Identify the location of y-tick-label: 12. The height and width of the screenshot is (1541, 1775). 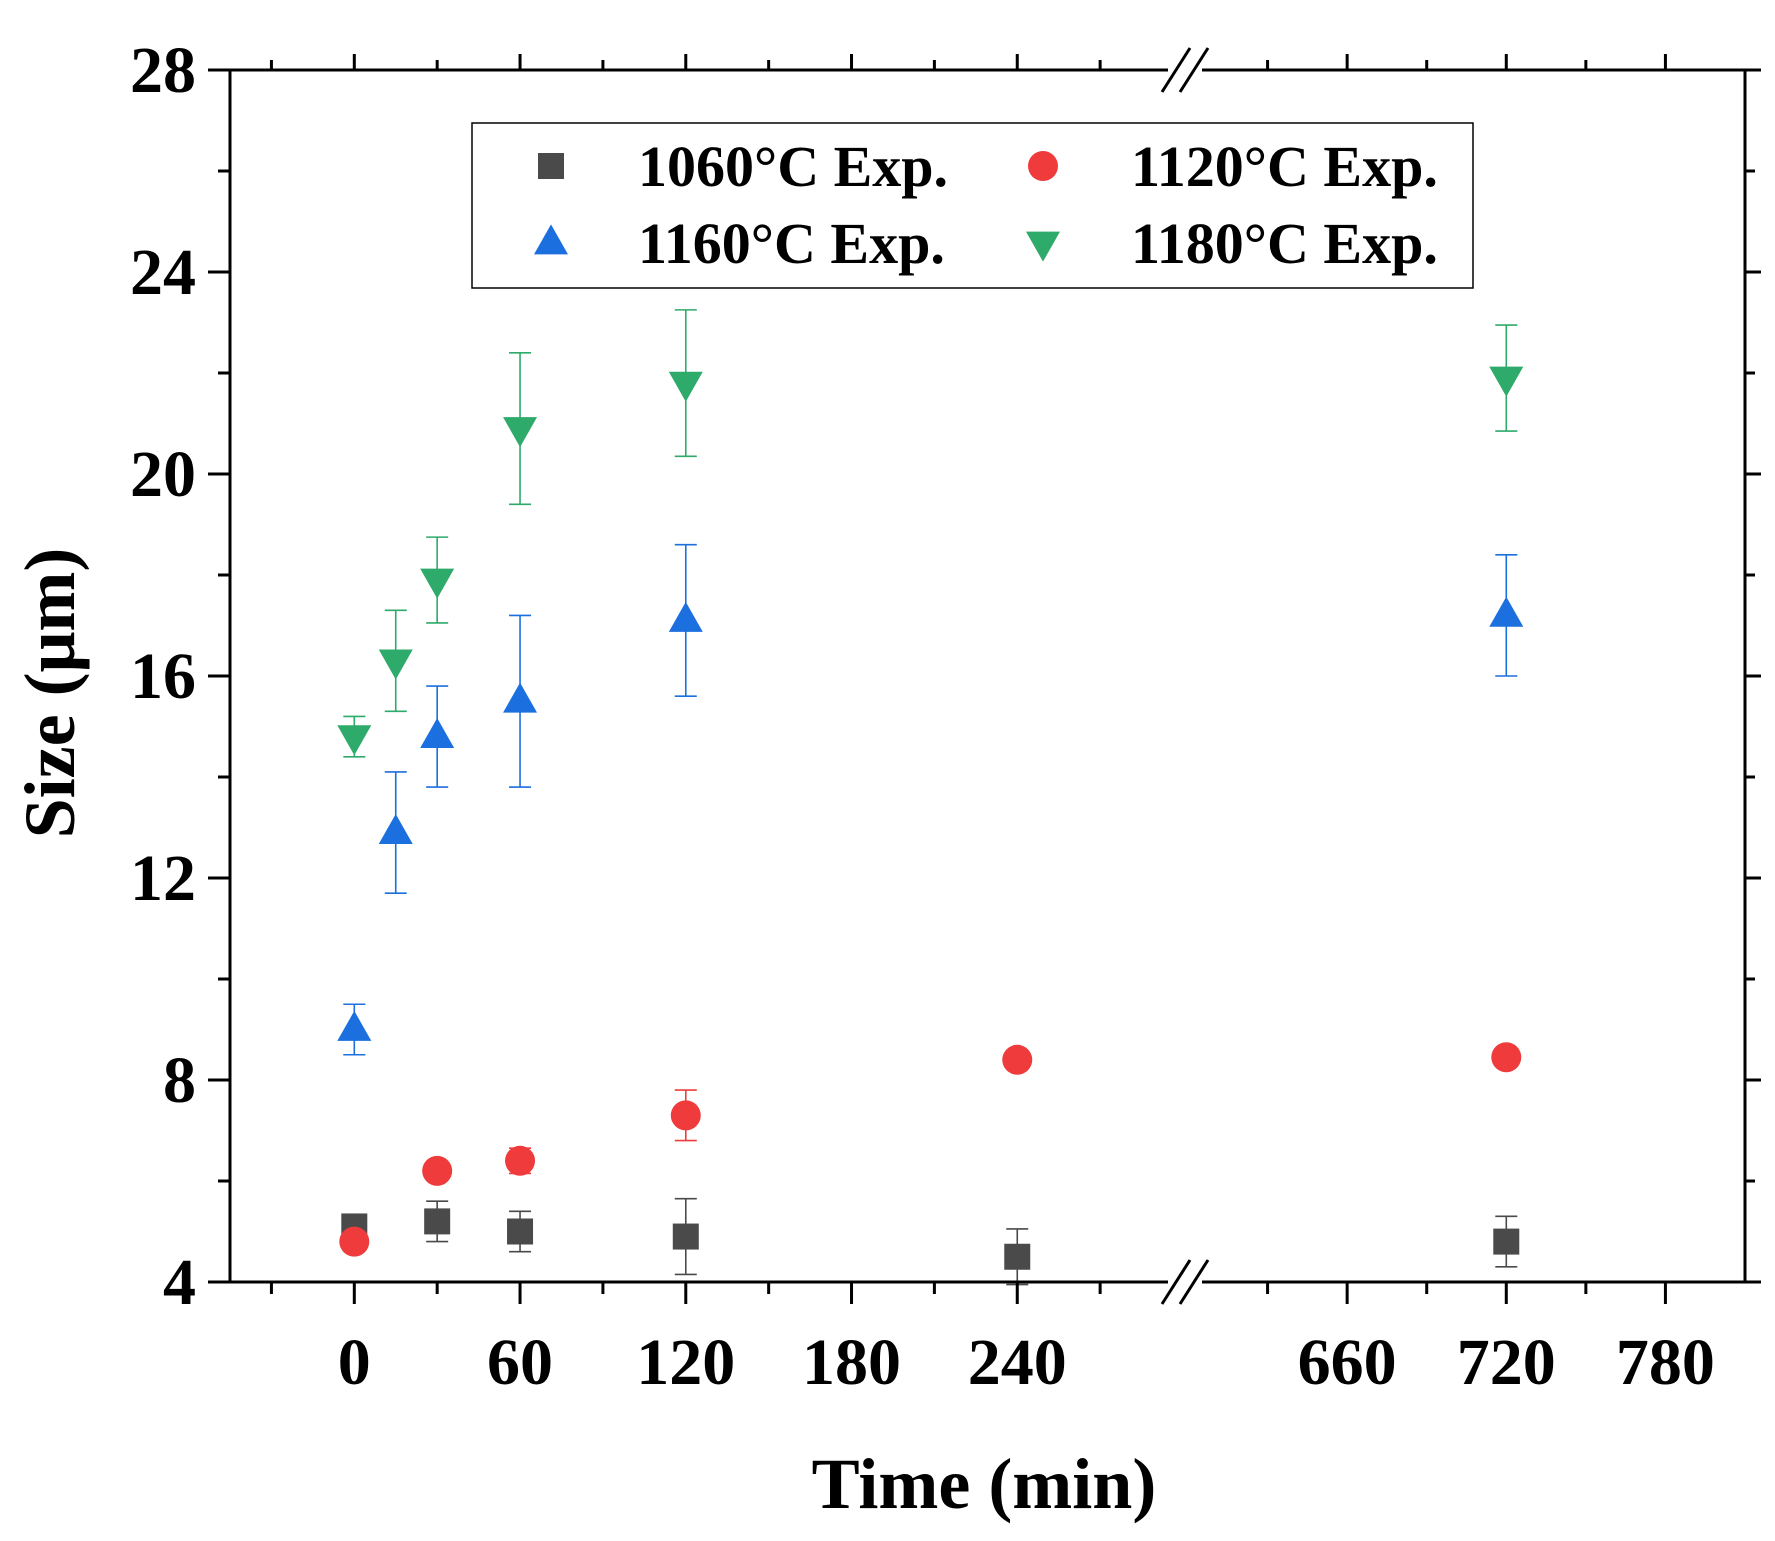
(163, 878).